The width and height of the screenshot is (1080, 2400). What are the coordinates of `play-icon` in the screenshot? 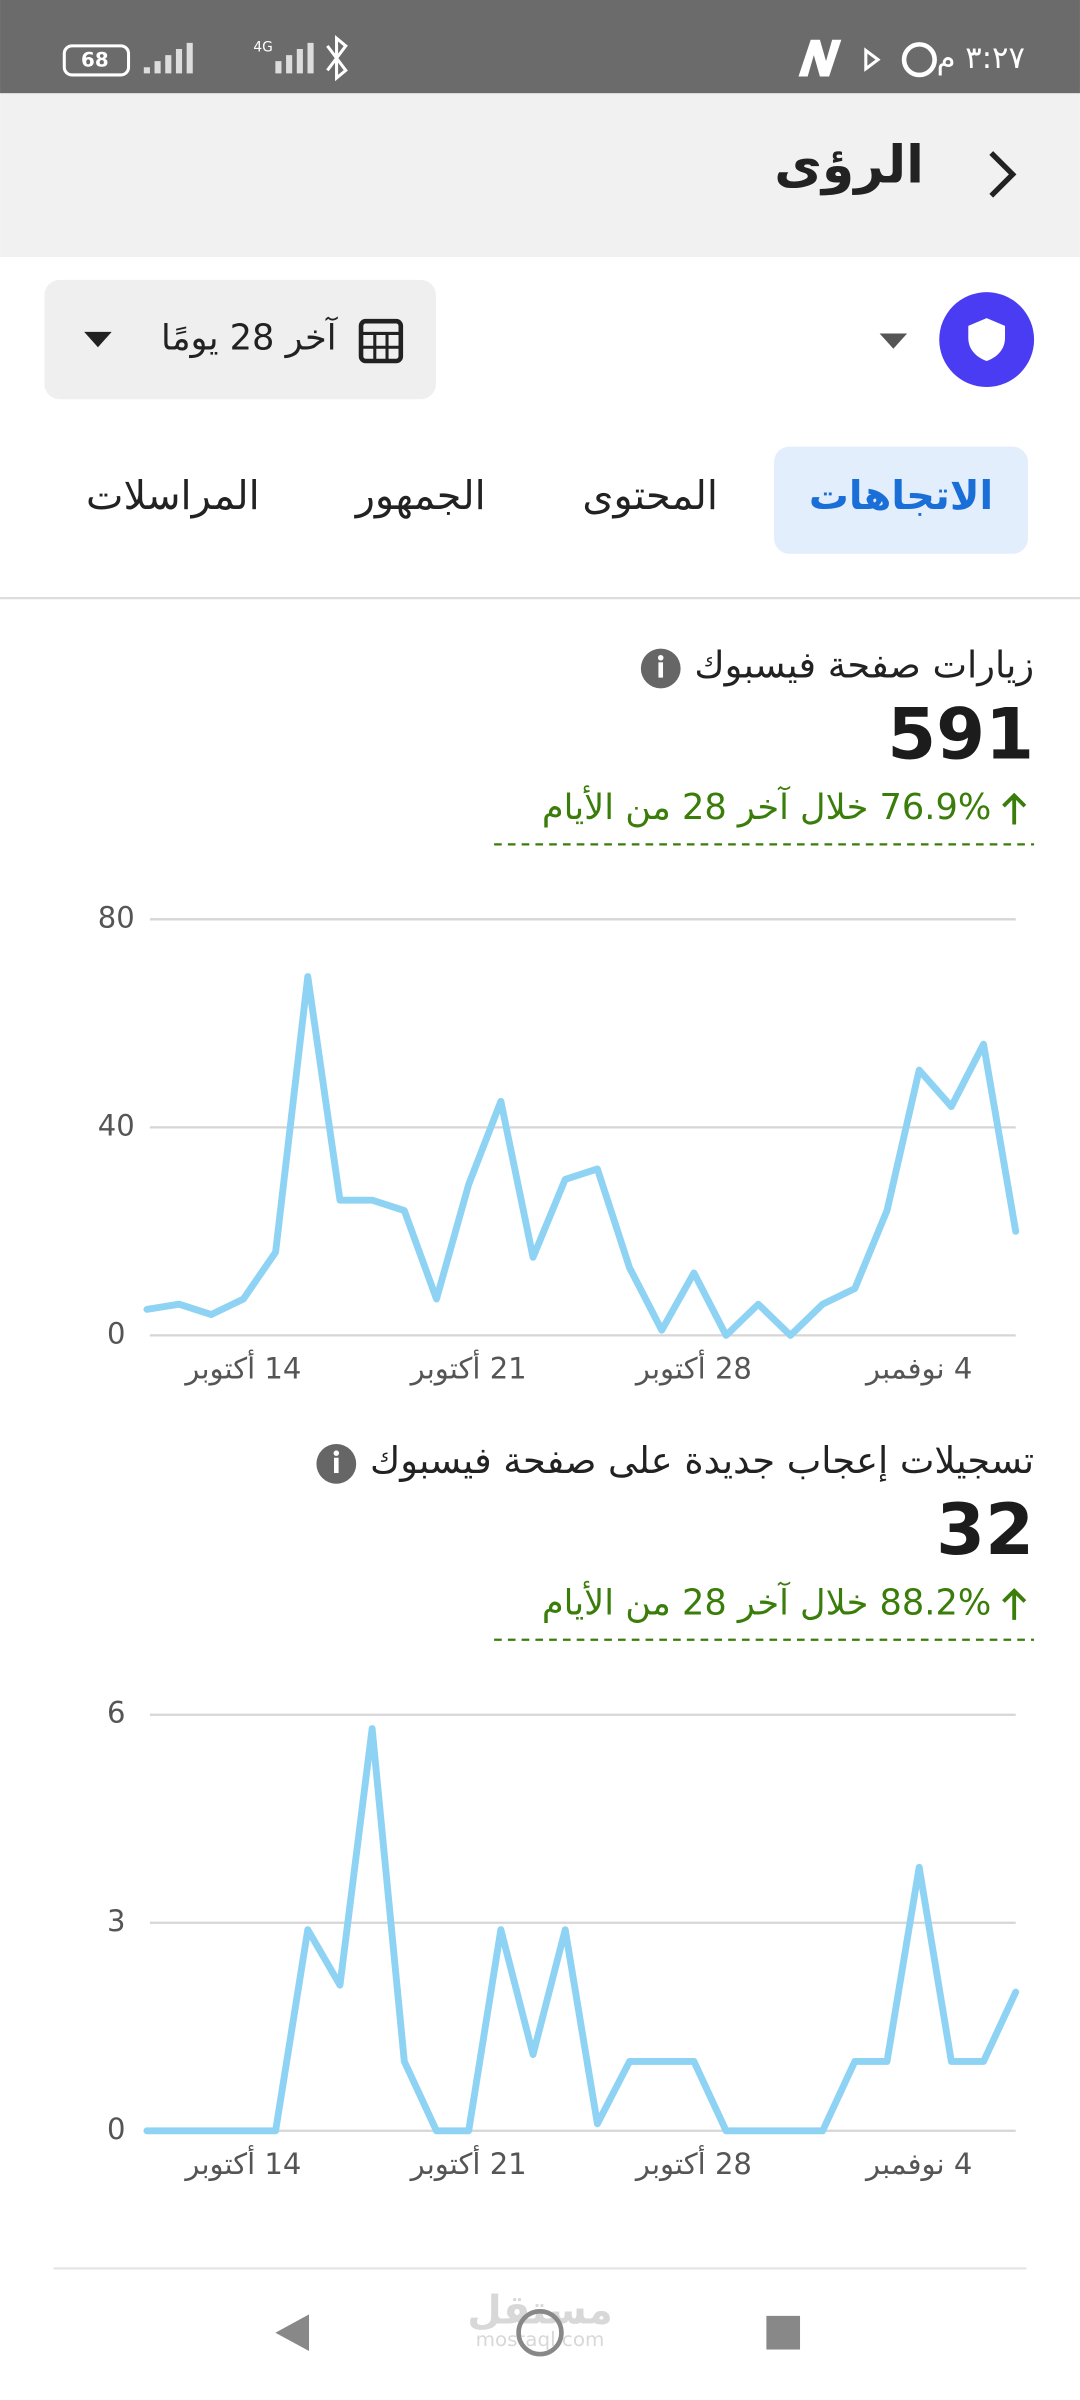 It's located at (872, 59).